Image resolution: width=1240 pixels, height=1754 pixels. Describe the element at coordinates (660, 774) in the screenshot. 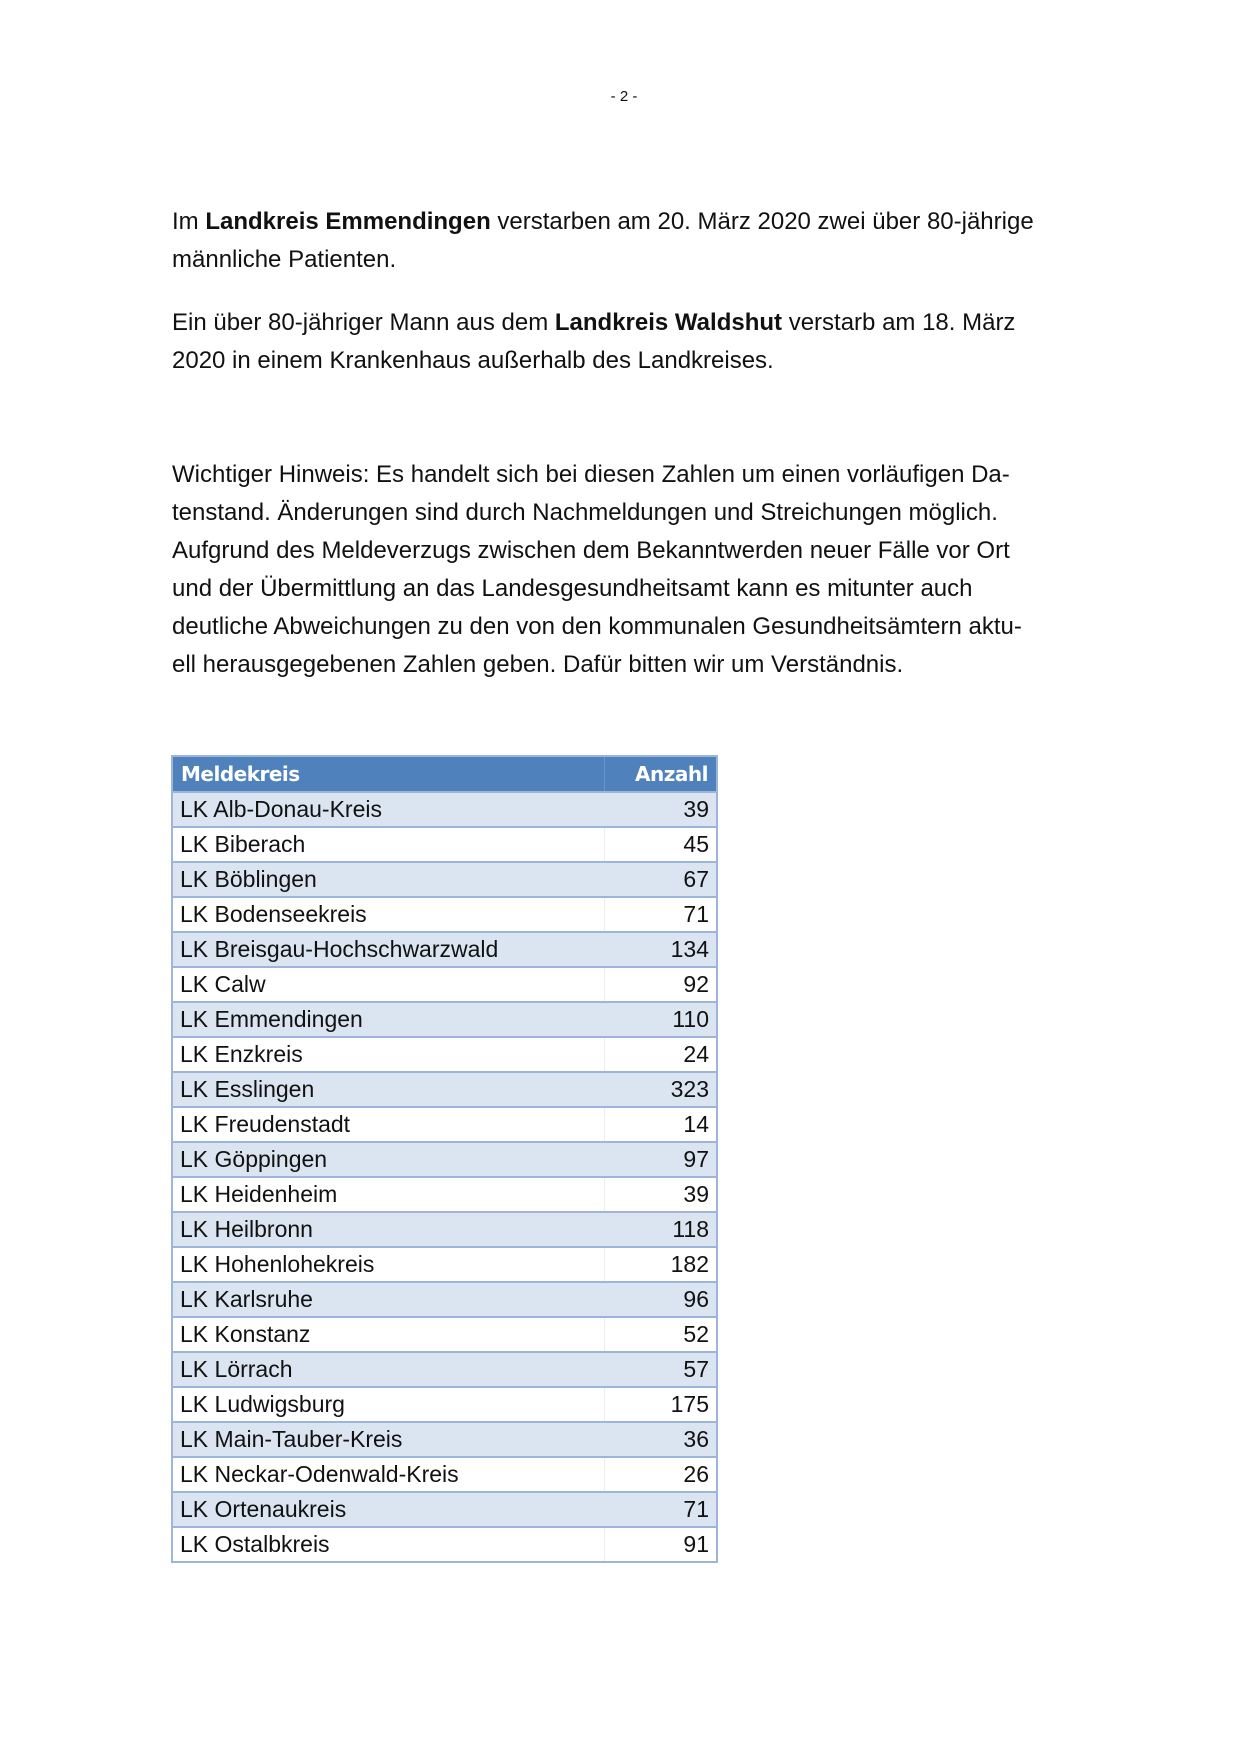

I see `column-header-anzahl: Anzahl` at that location.